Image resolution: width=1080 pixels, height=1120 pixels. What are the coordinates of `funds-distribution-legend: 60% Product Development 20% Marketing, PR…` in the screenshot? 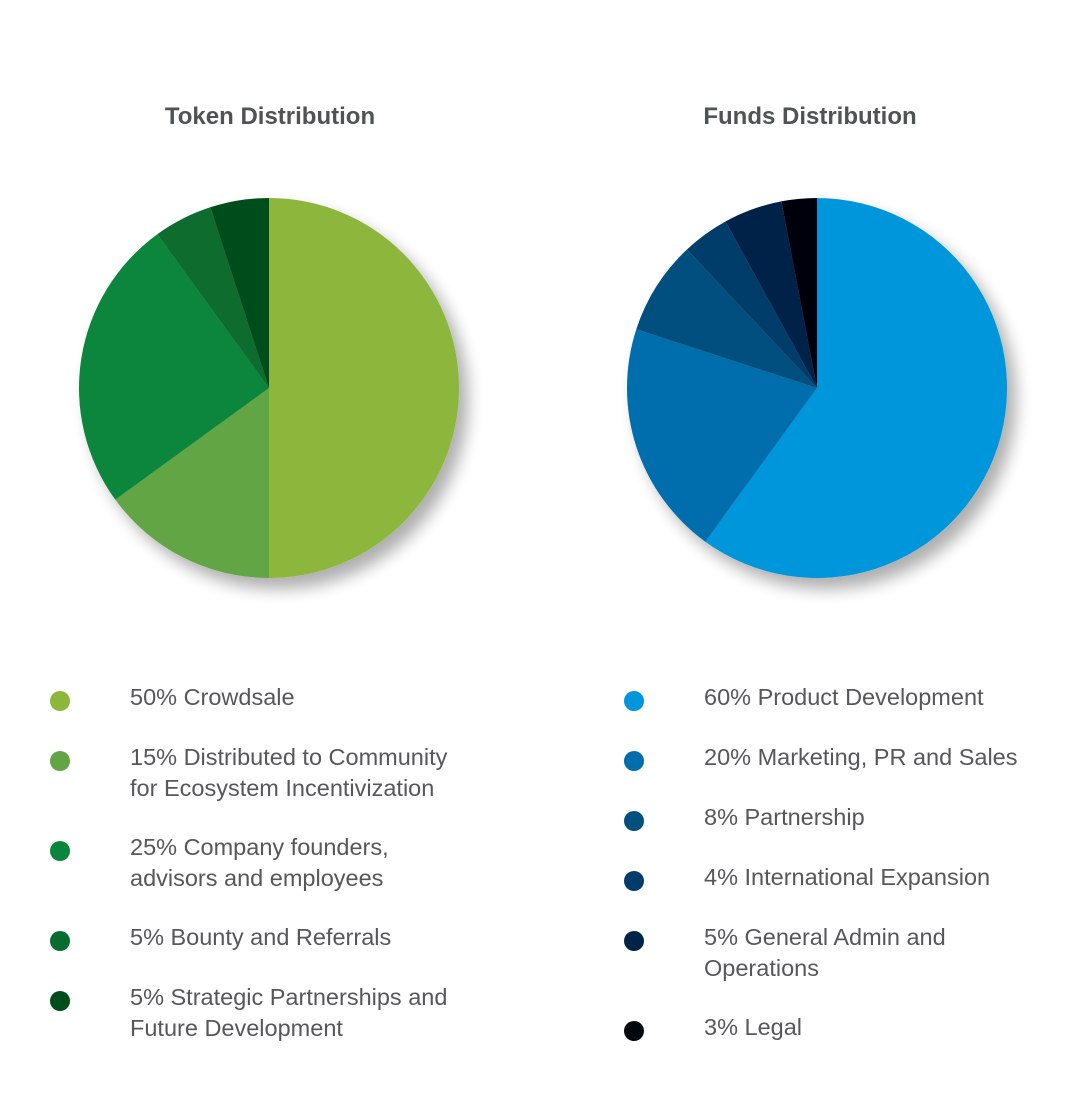 It's located at (847, 877).